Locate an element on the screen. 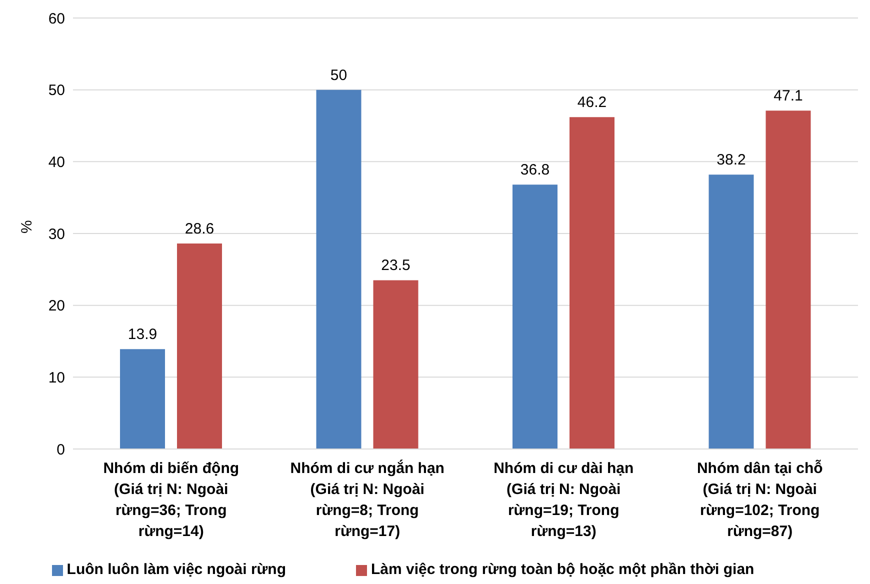  data-label: 28.6 is located at coordinates (199, 229).